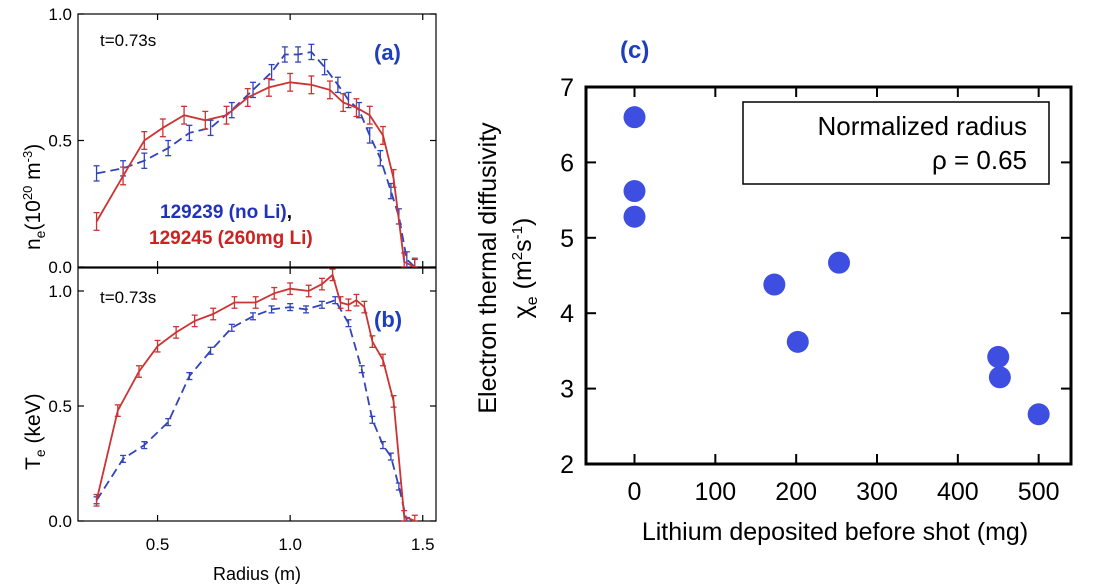 This screenshot has height=587, width=1106. What do you see at coordinates (567, 163) in the screenshot?
I see `panel-c-ytick-label: 6` at bounding box center [567, 163].